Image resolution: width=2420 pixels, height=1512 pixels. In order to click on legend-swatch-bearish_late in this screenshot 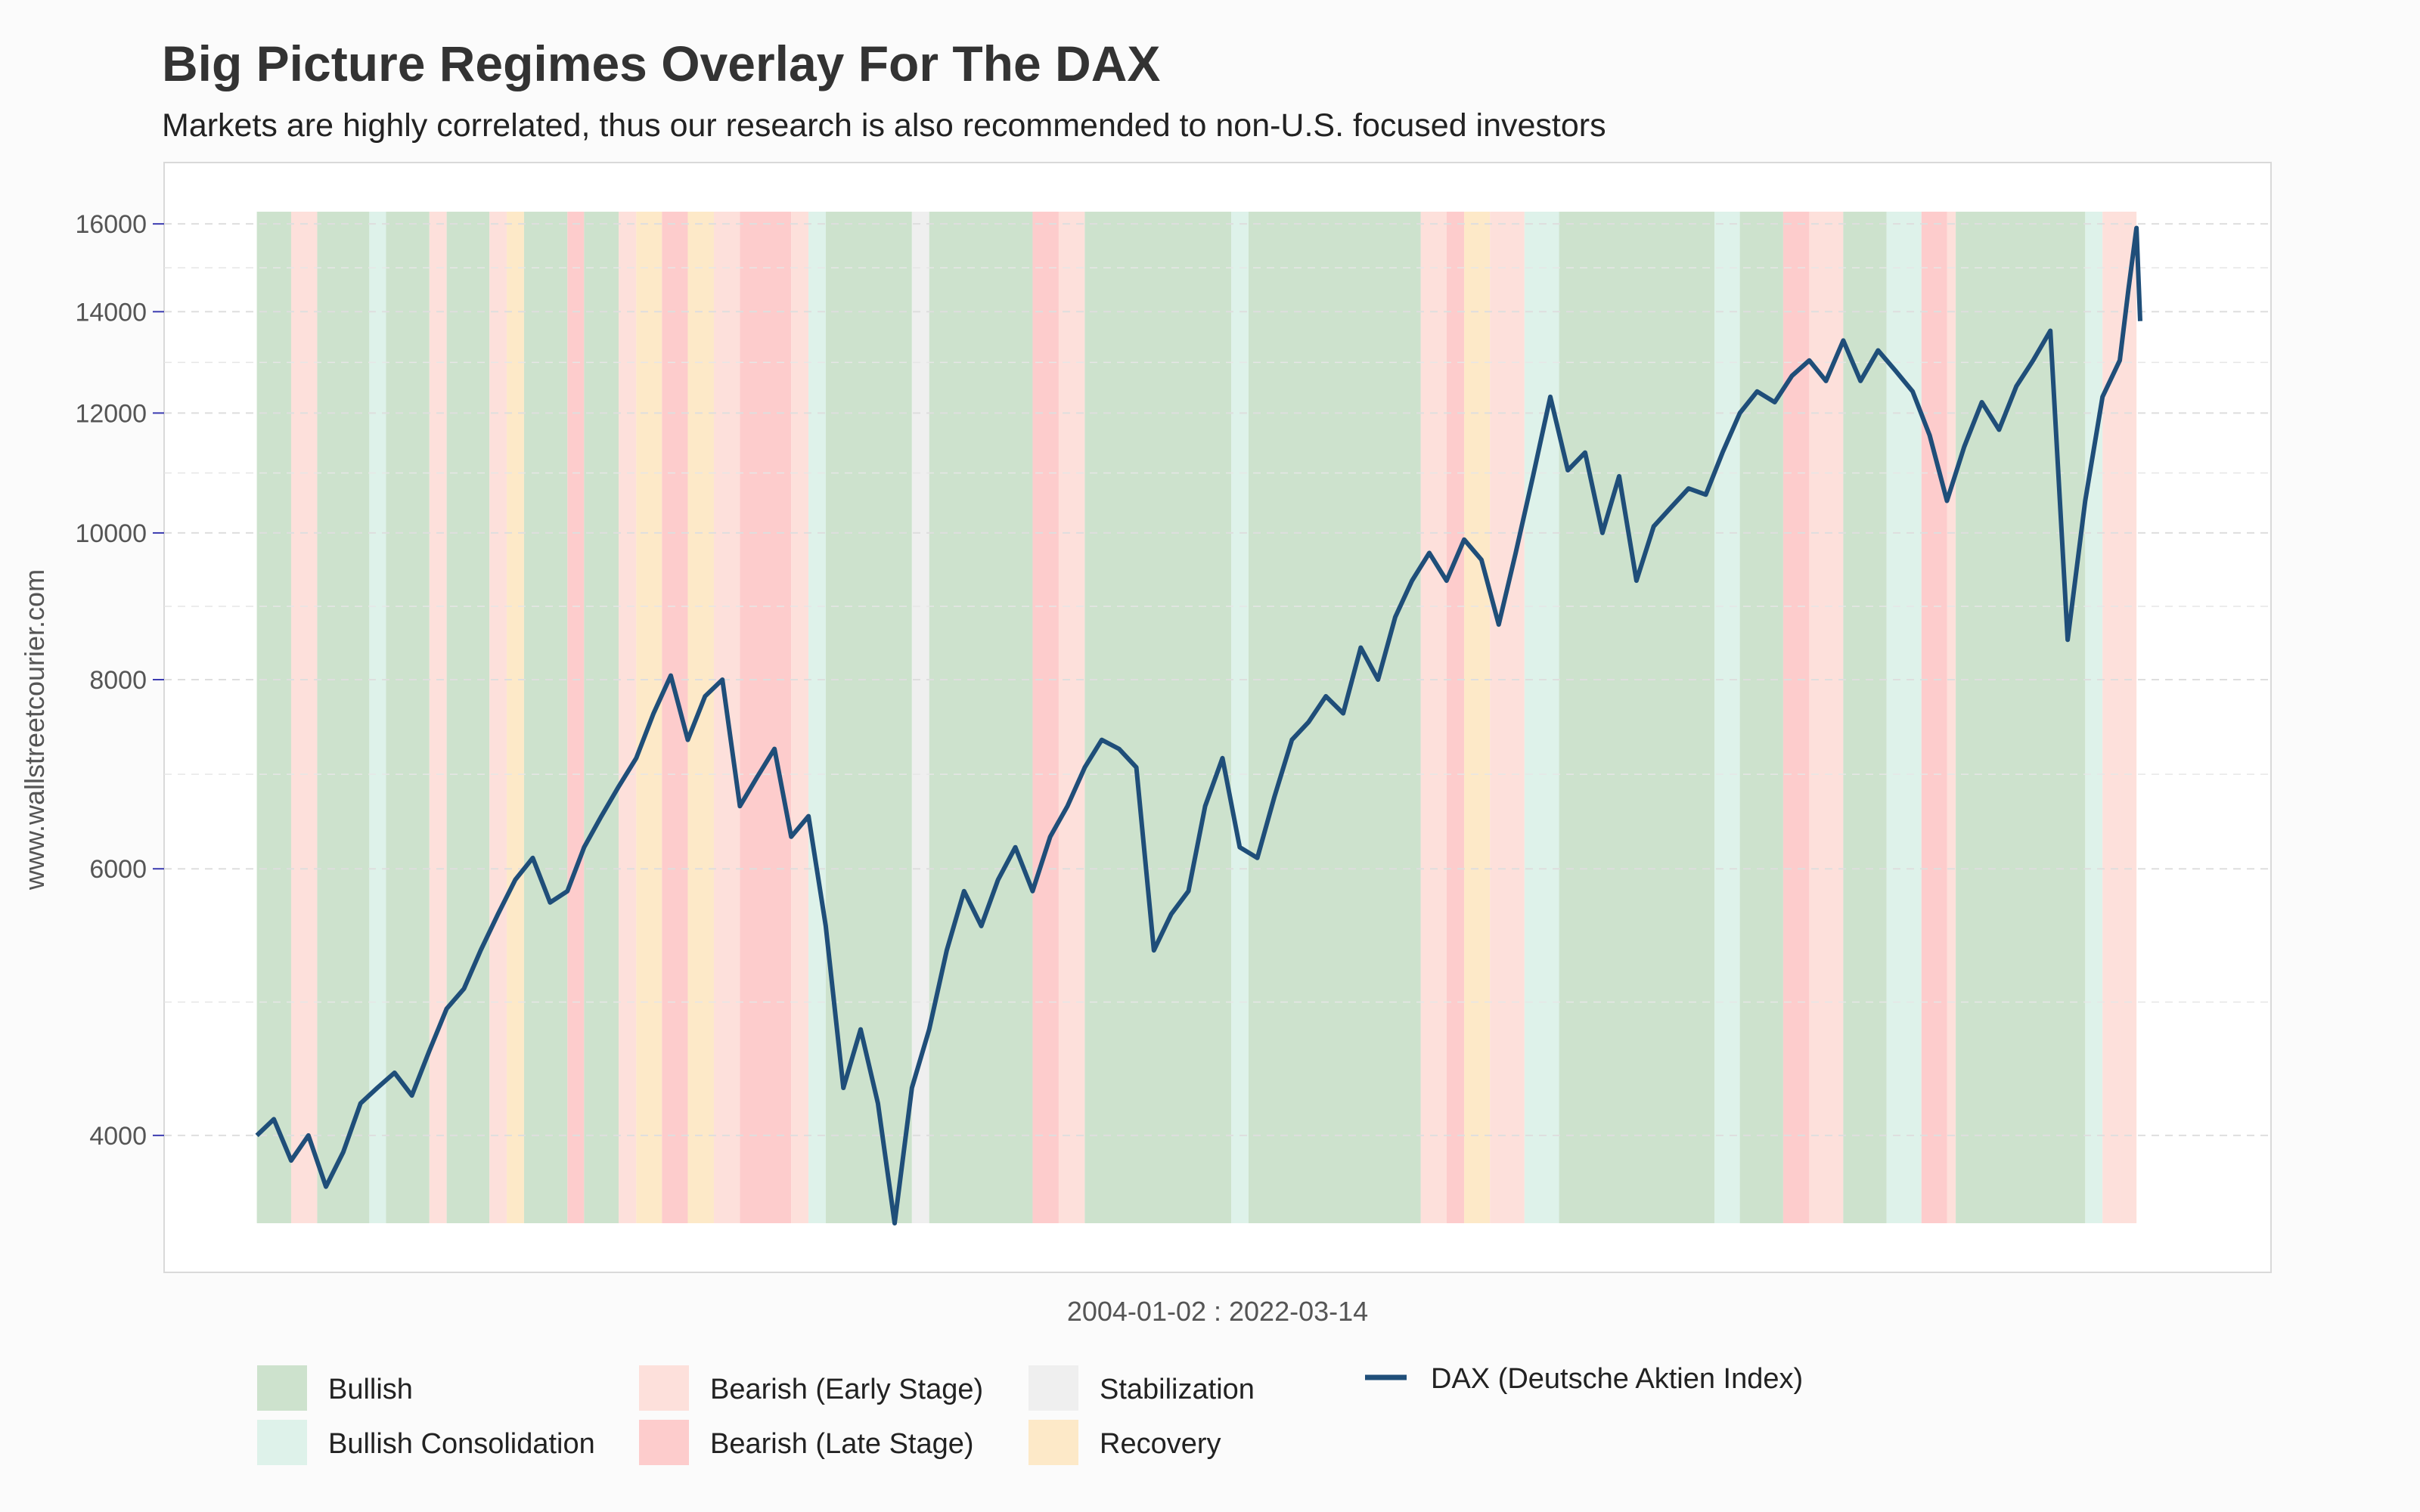, I will do `click(664, 1442)`.